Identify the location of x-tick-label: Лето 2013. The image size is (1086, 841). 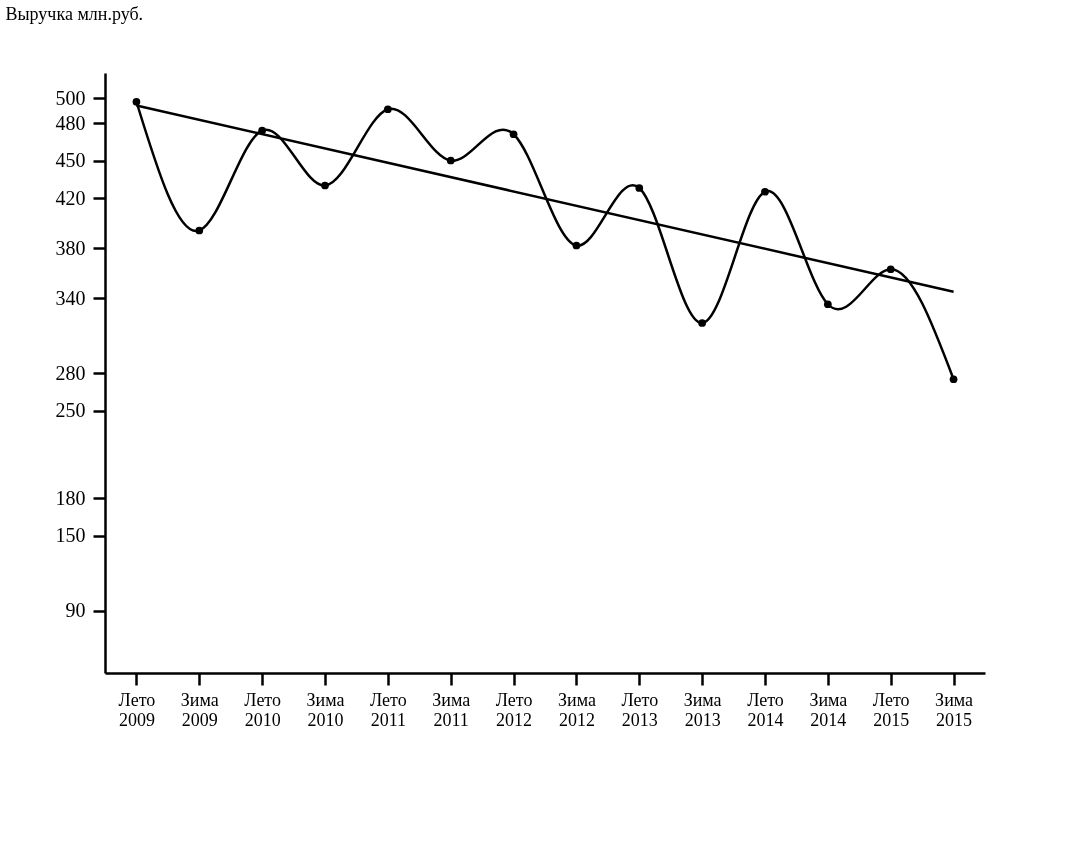
(640, 709).